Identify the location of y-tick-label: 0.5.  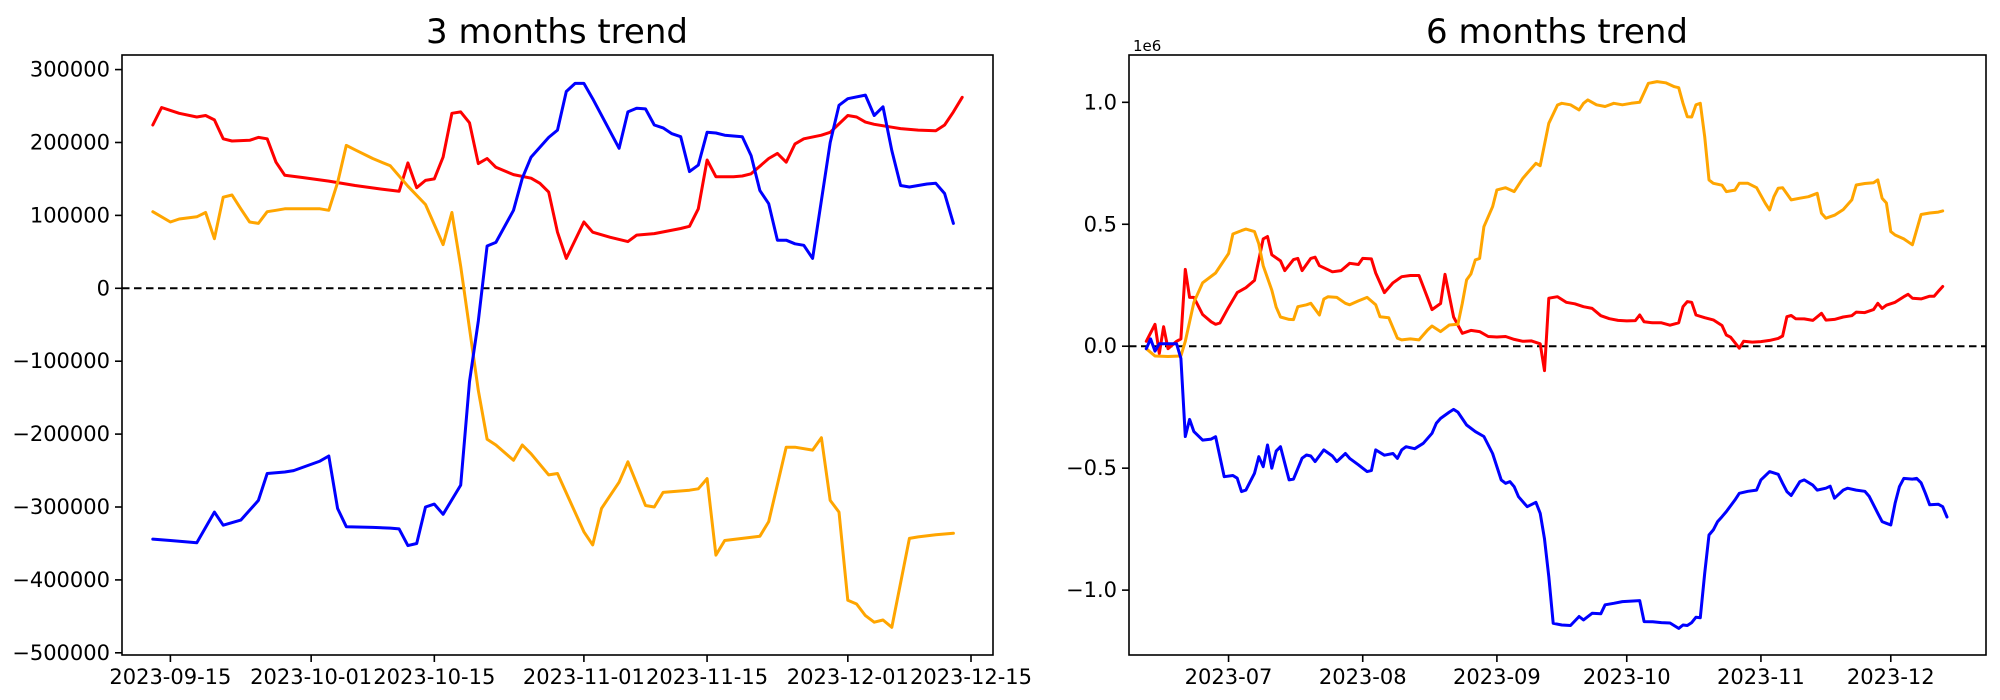
(1100, 224).